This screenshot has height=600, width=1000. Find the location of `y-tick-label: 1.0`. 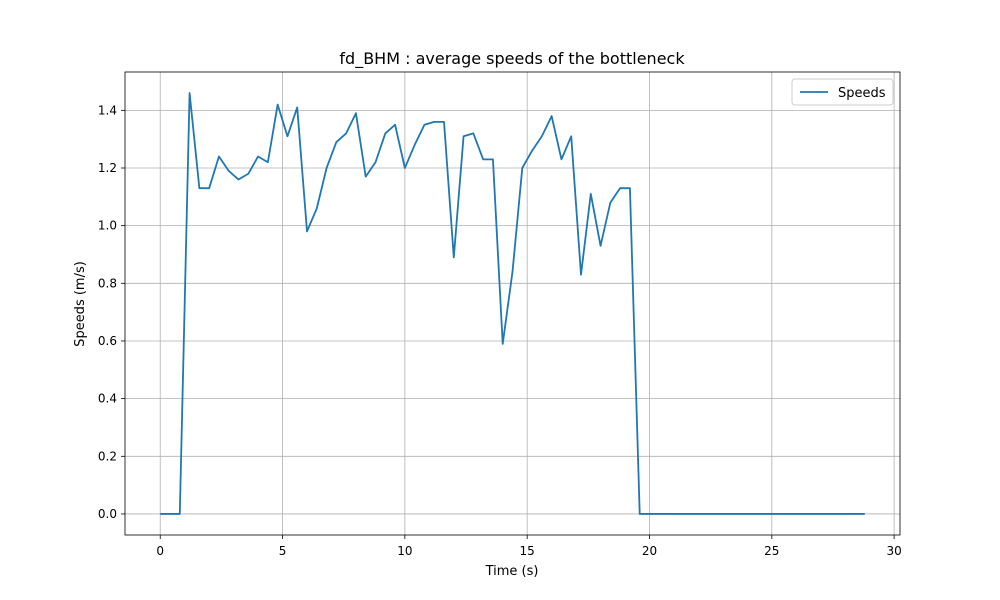

y-tick-label: 1.0 is located at coordinates (107, 226).